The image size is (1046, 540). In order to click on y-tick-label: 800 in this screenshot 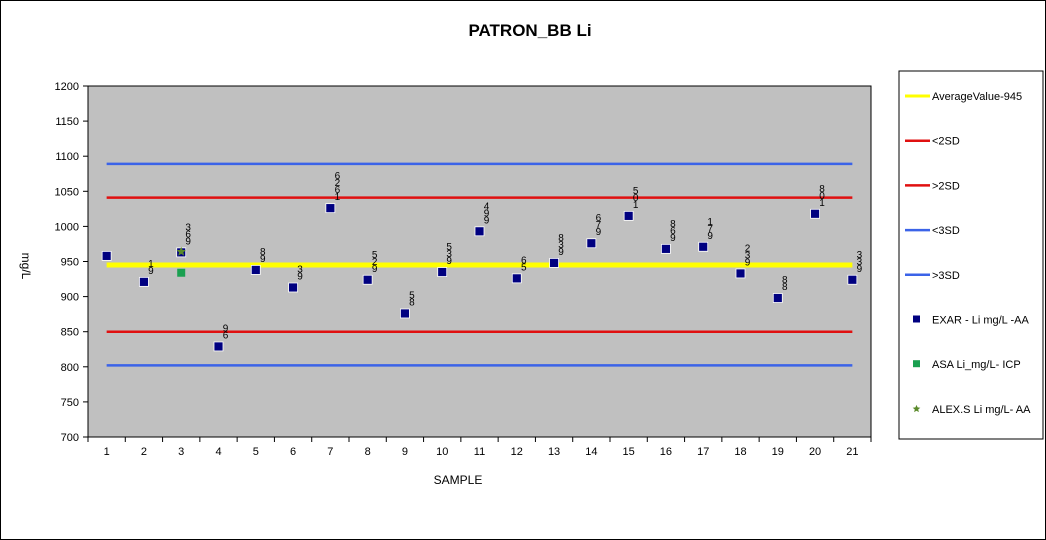, I will do `click(70, 368)`.